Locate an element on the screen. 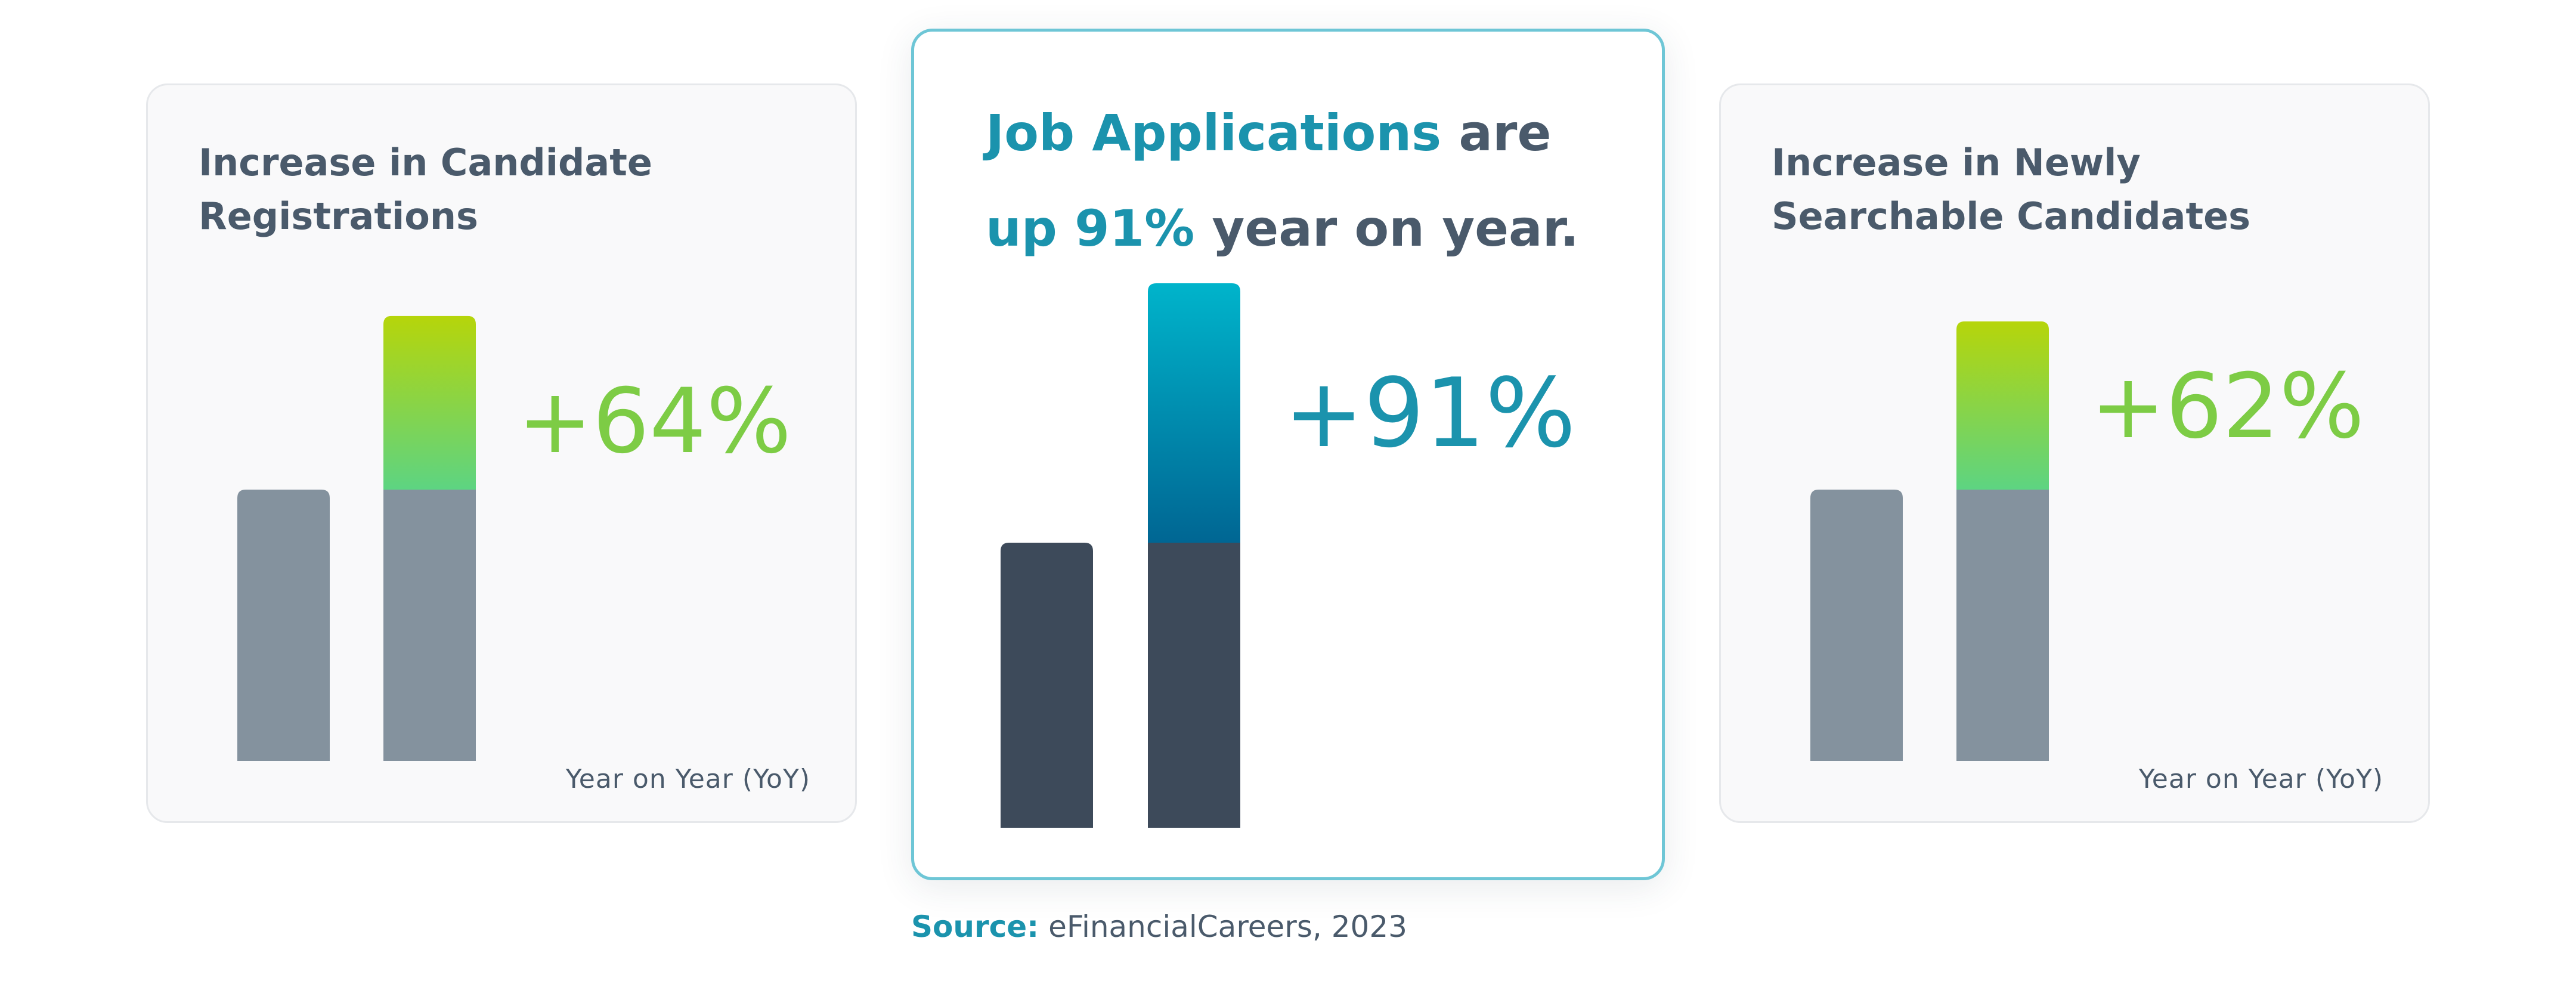 Image resolution: width=2576 pixels, height=984 pixels. chart-newly-searchable-candidates: +62% is located at coordinates (2043, 541).